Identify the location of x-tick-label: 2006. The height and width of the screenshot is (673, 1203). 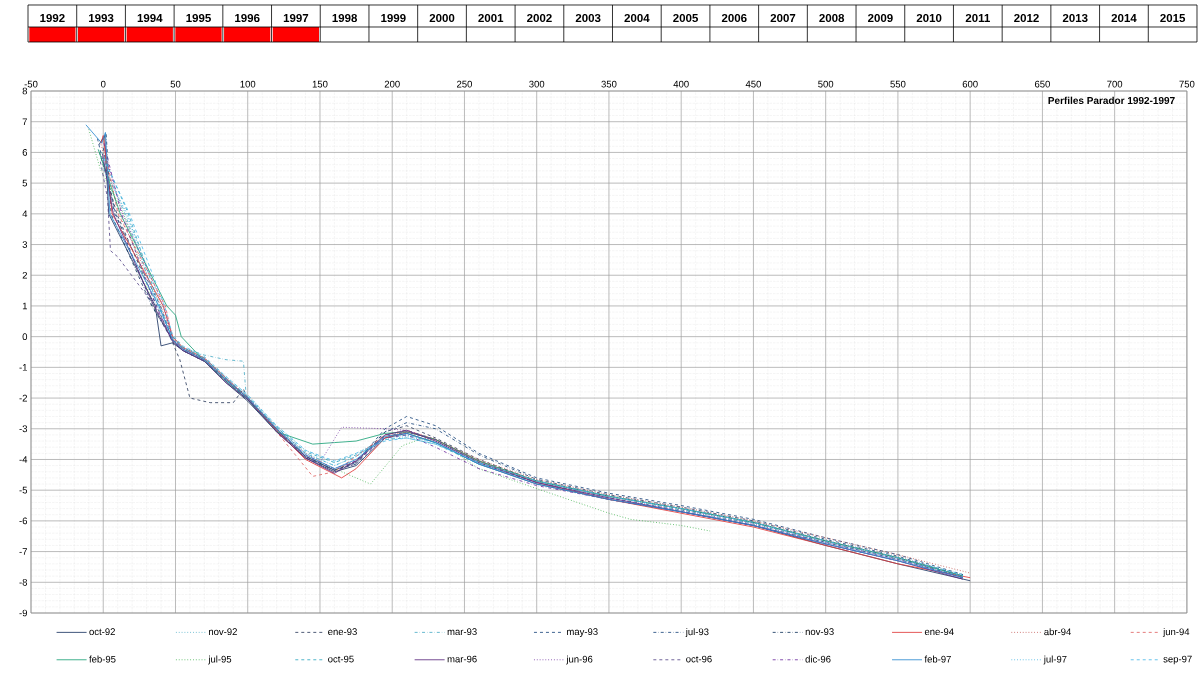
(734, 18).